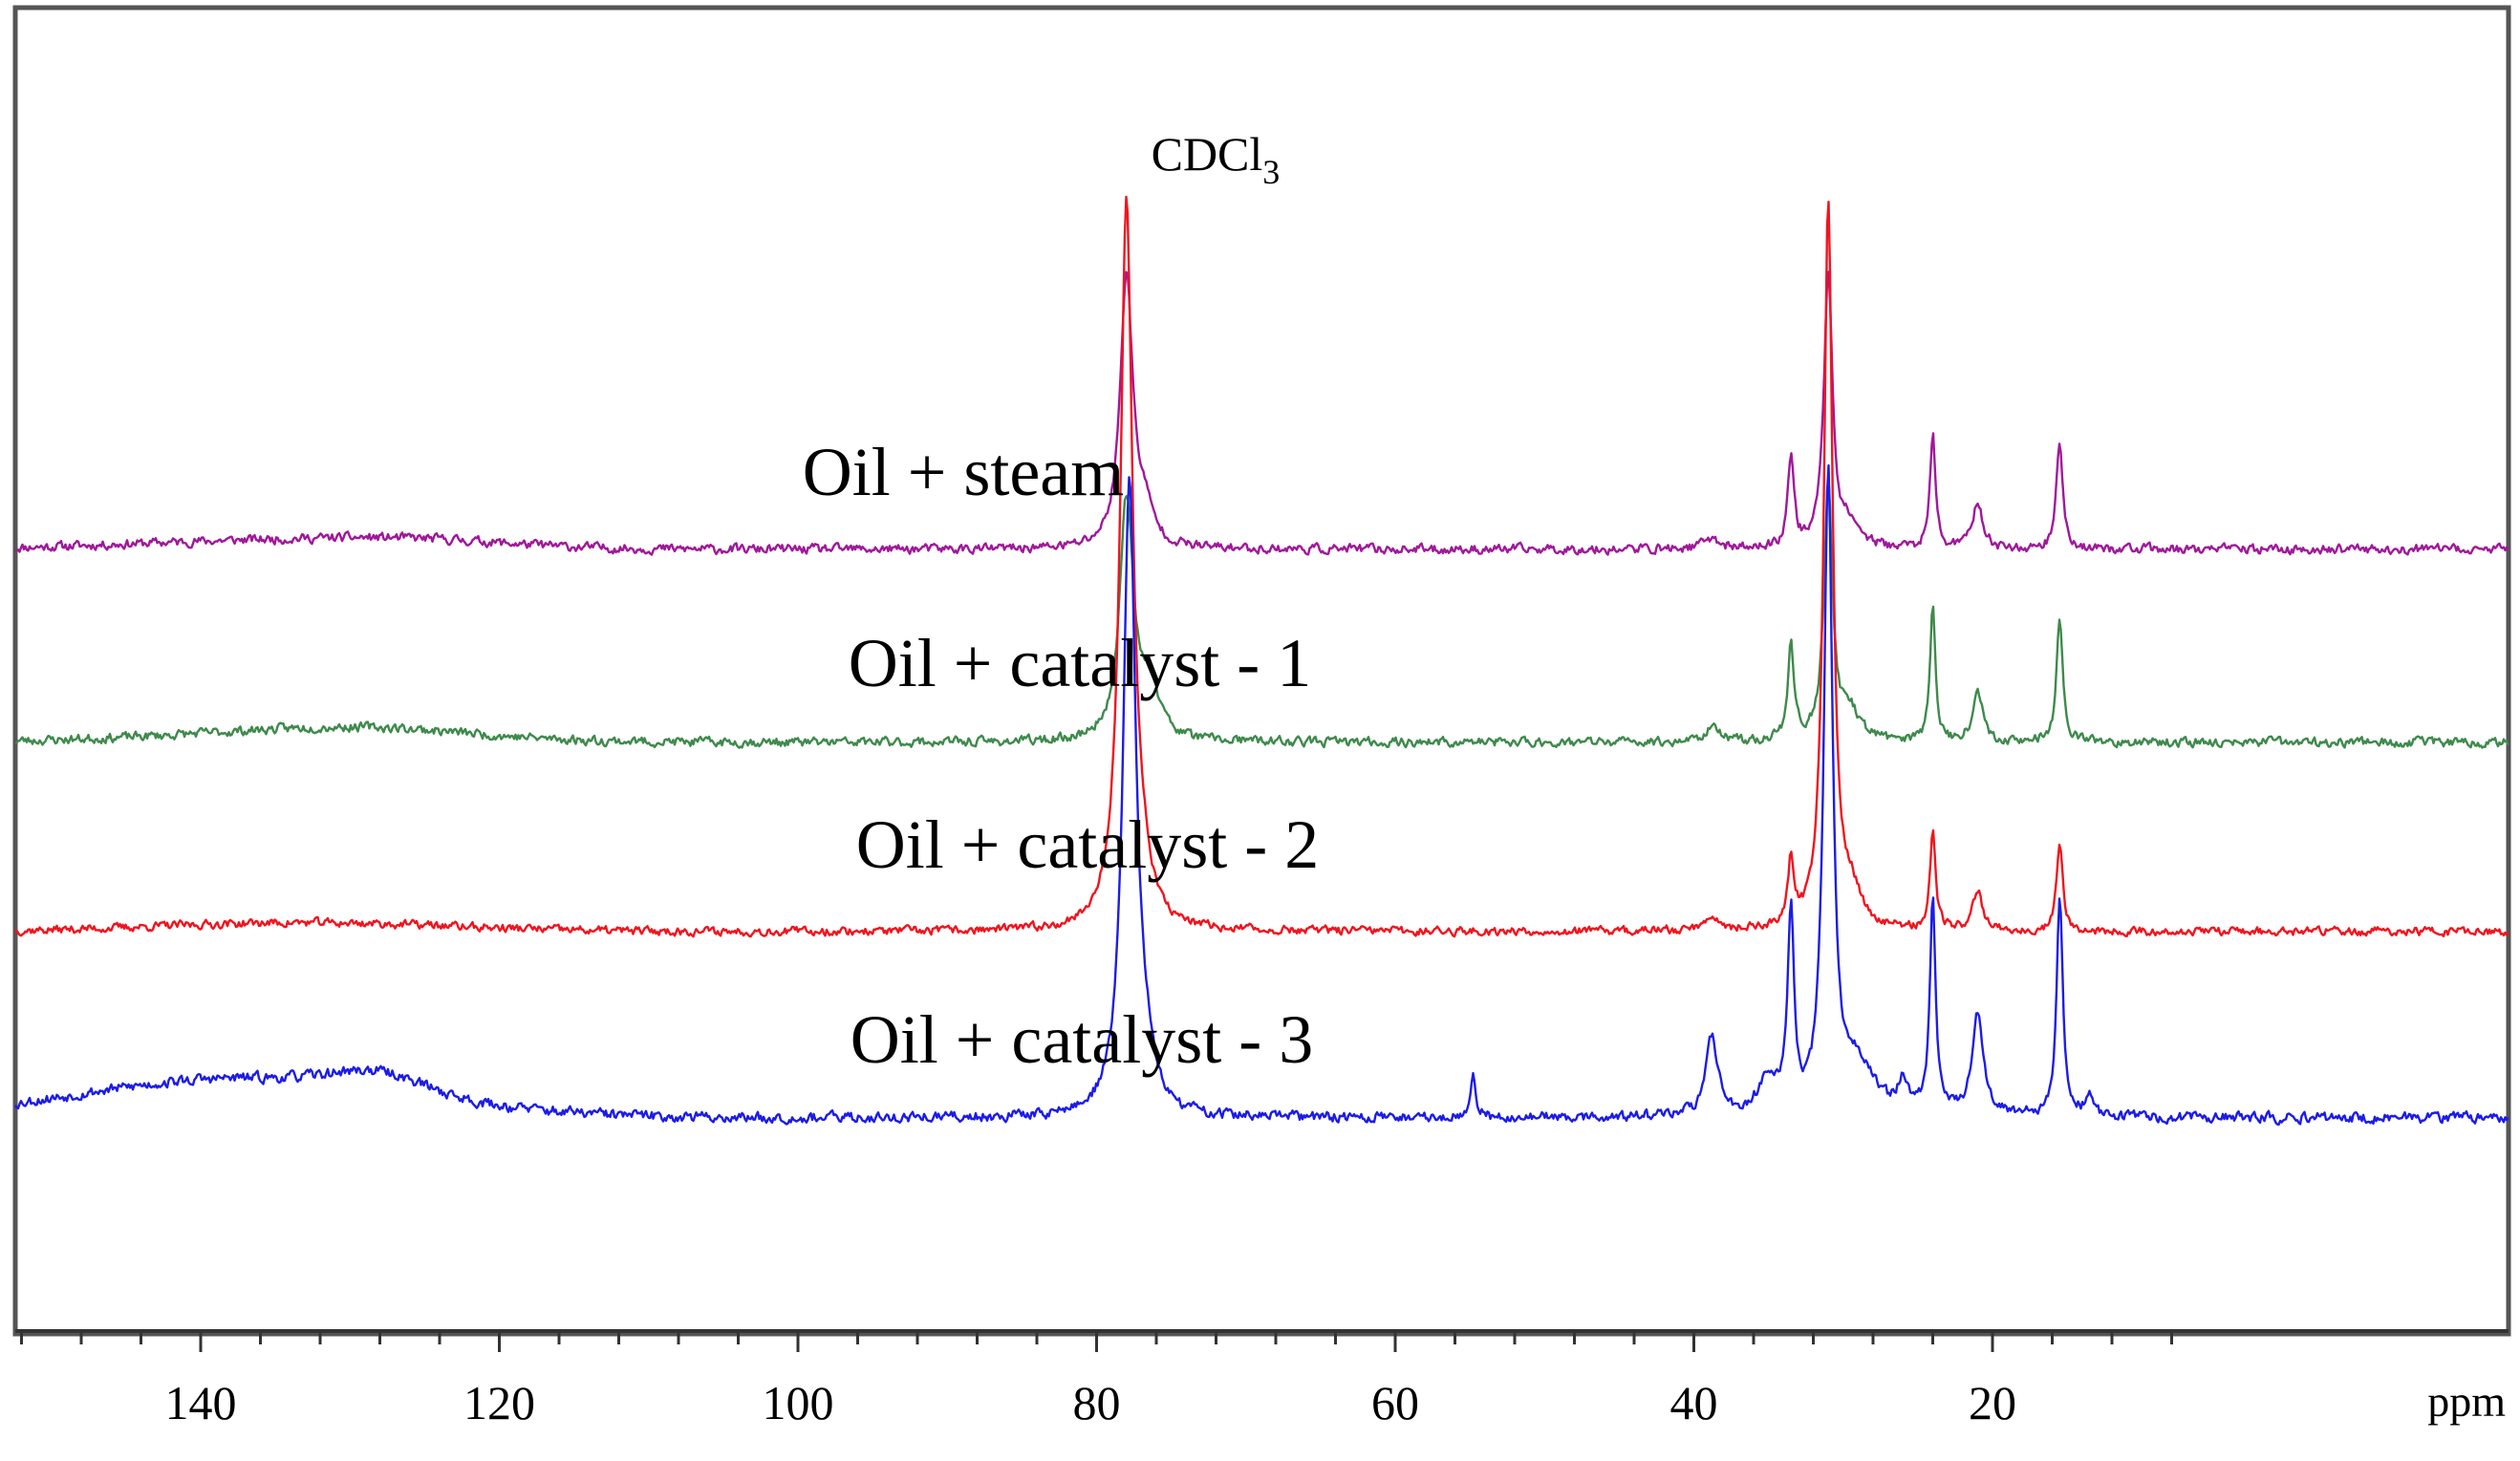 The height and width of the screenshot is (1461, 2520). Describe the element at coordinates (799, 1402) in the screenshot. I see `tick-label: 100` at that location.